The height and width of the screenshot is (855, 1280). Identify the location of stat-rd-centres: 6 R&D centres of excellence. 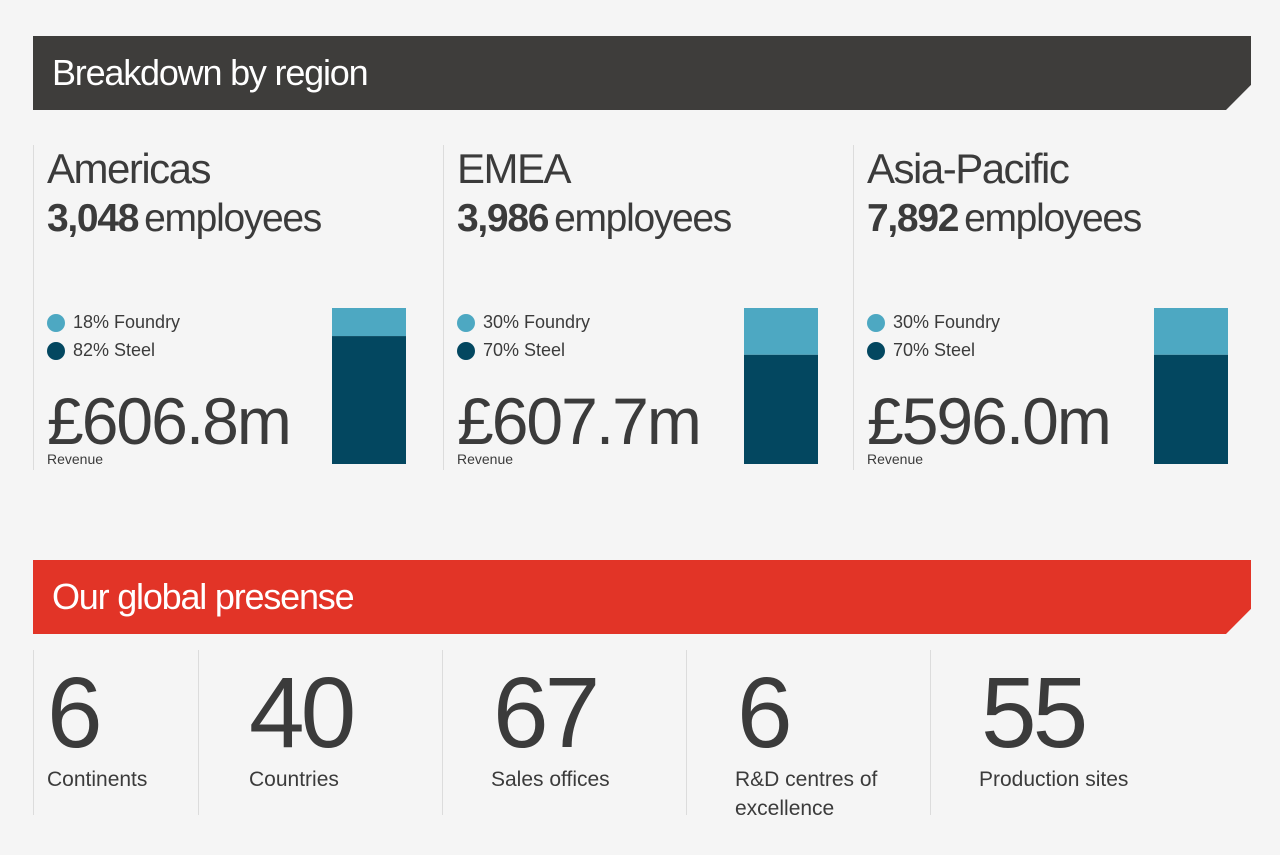
(808, 735).